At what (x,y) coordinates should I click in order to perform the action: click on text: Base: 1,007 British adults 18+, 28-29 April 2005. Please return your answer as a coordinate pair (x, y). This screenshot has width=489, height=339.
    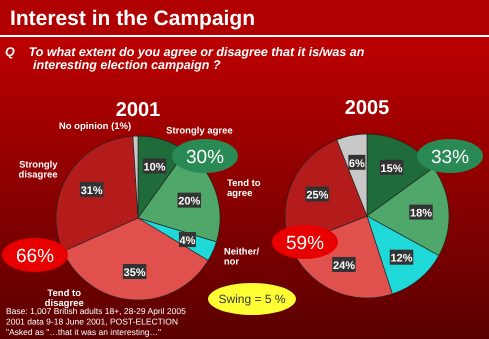
    Looking at the image, I should click on (96, 311).